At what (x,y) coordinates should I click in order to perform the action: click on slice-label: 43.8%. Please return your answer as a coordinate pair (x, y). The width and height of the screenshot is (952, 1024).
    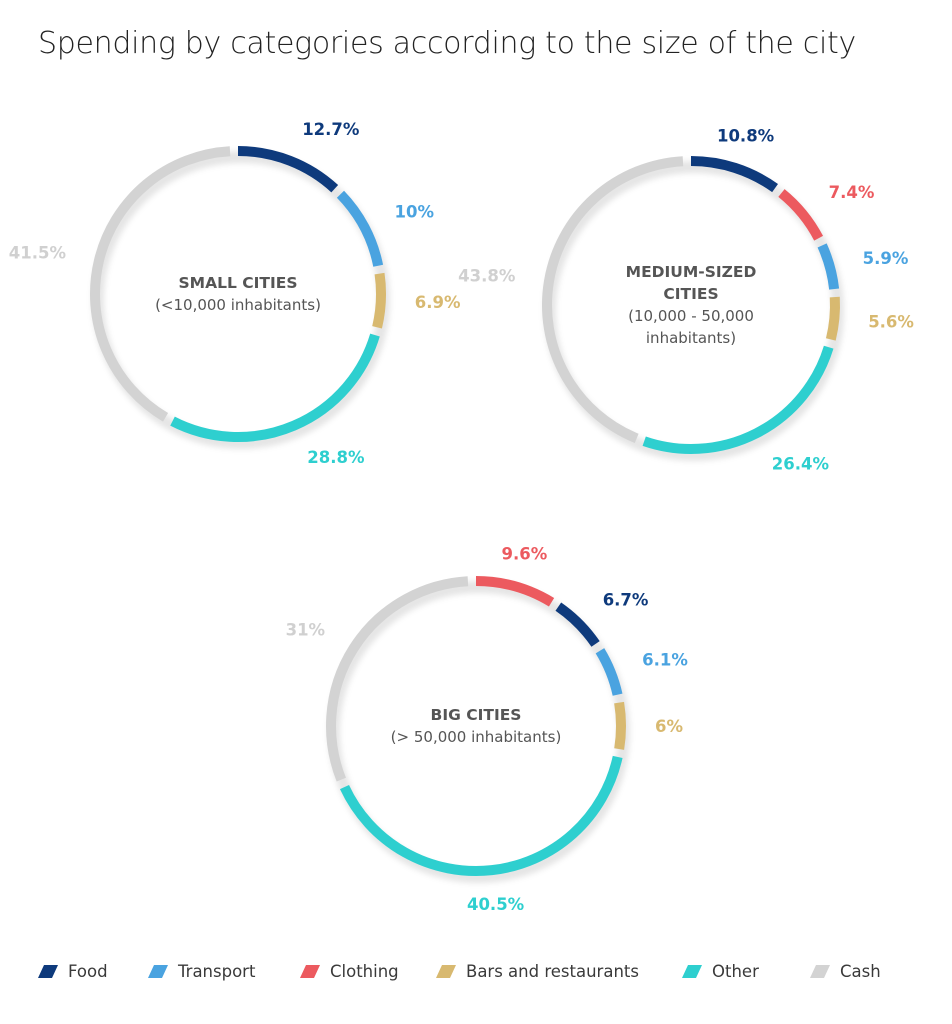
    Looking at the image, I should click on (487, 276).